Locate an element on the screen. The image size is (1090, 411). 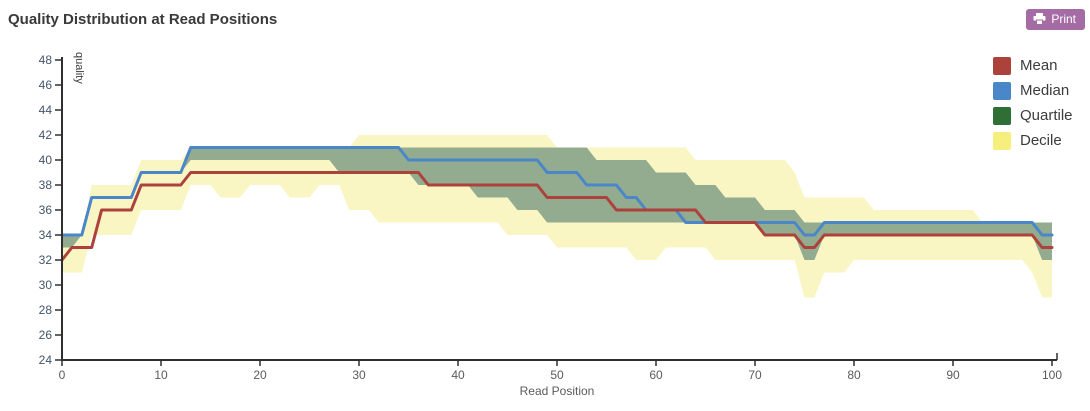
y-tick-label: 24 is located at coordinates (46, 360).